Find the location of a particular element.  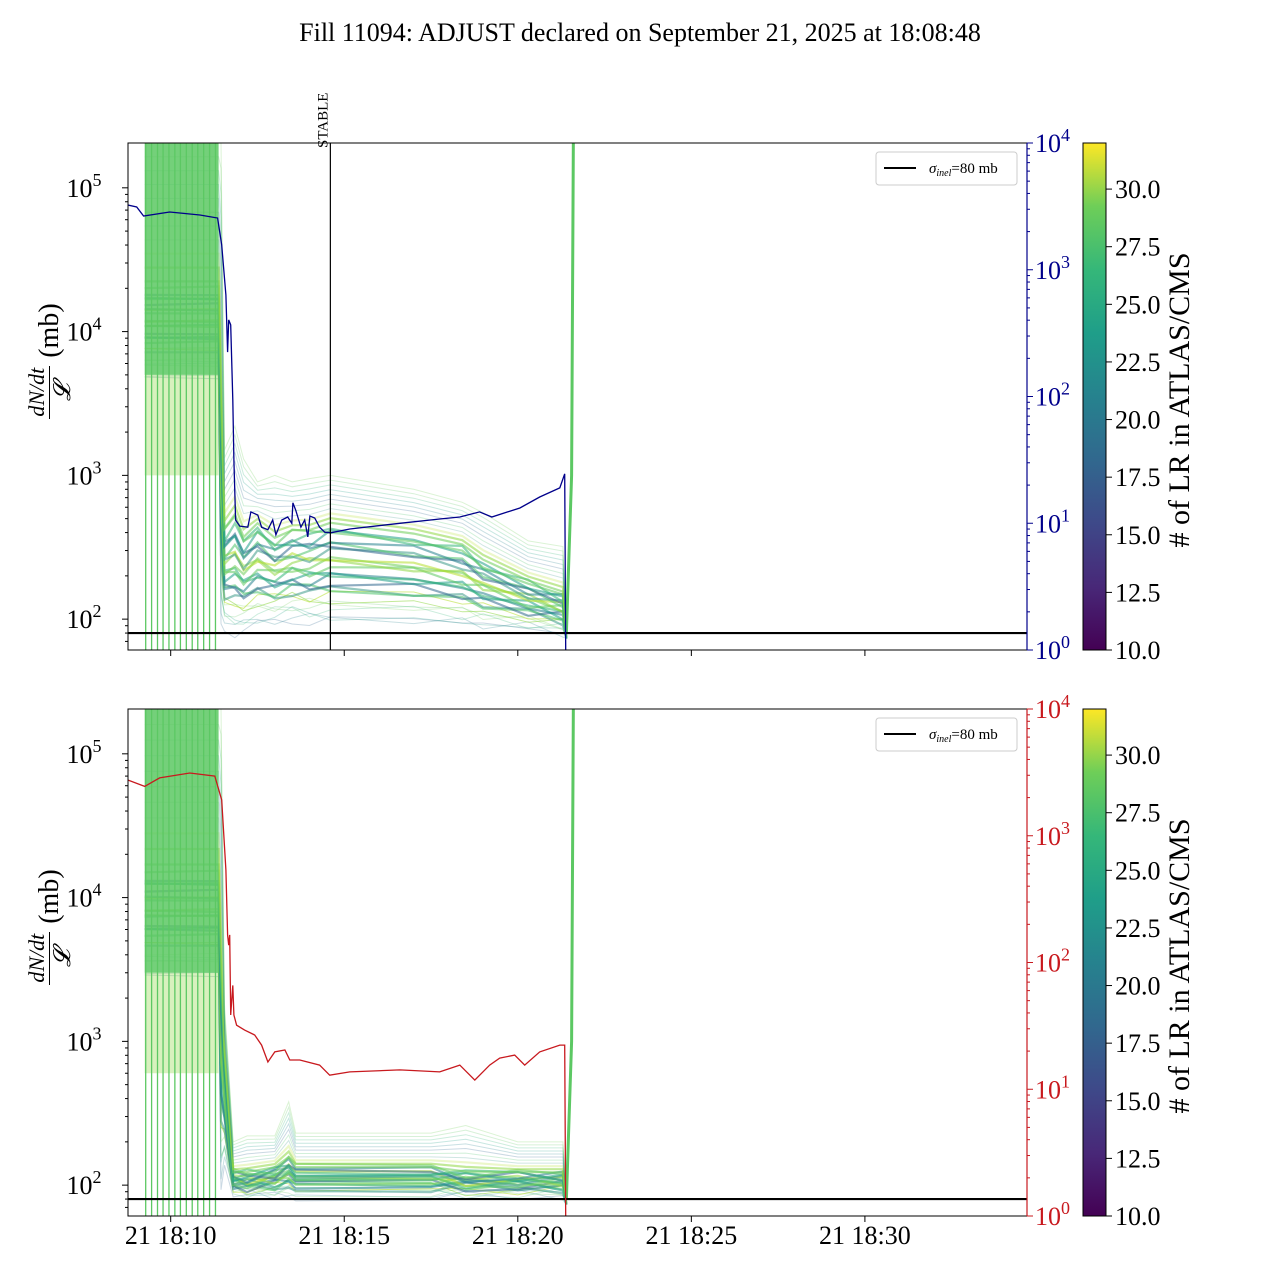

x-tick-label: 21 18:15 is located at coordinates (344, 1235).